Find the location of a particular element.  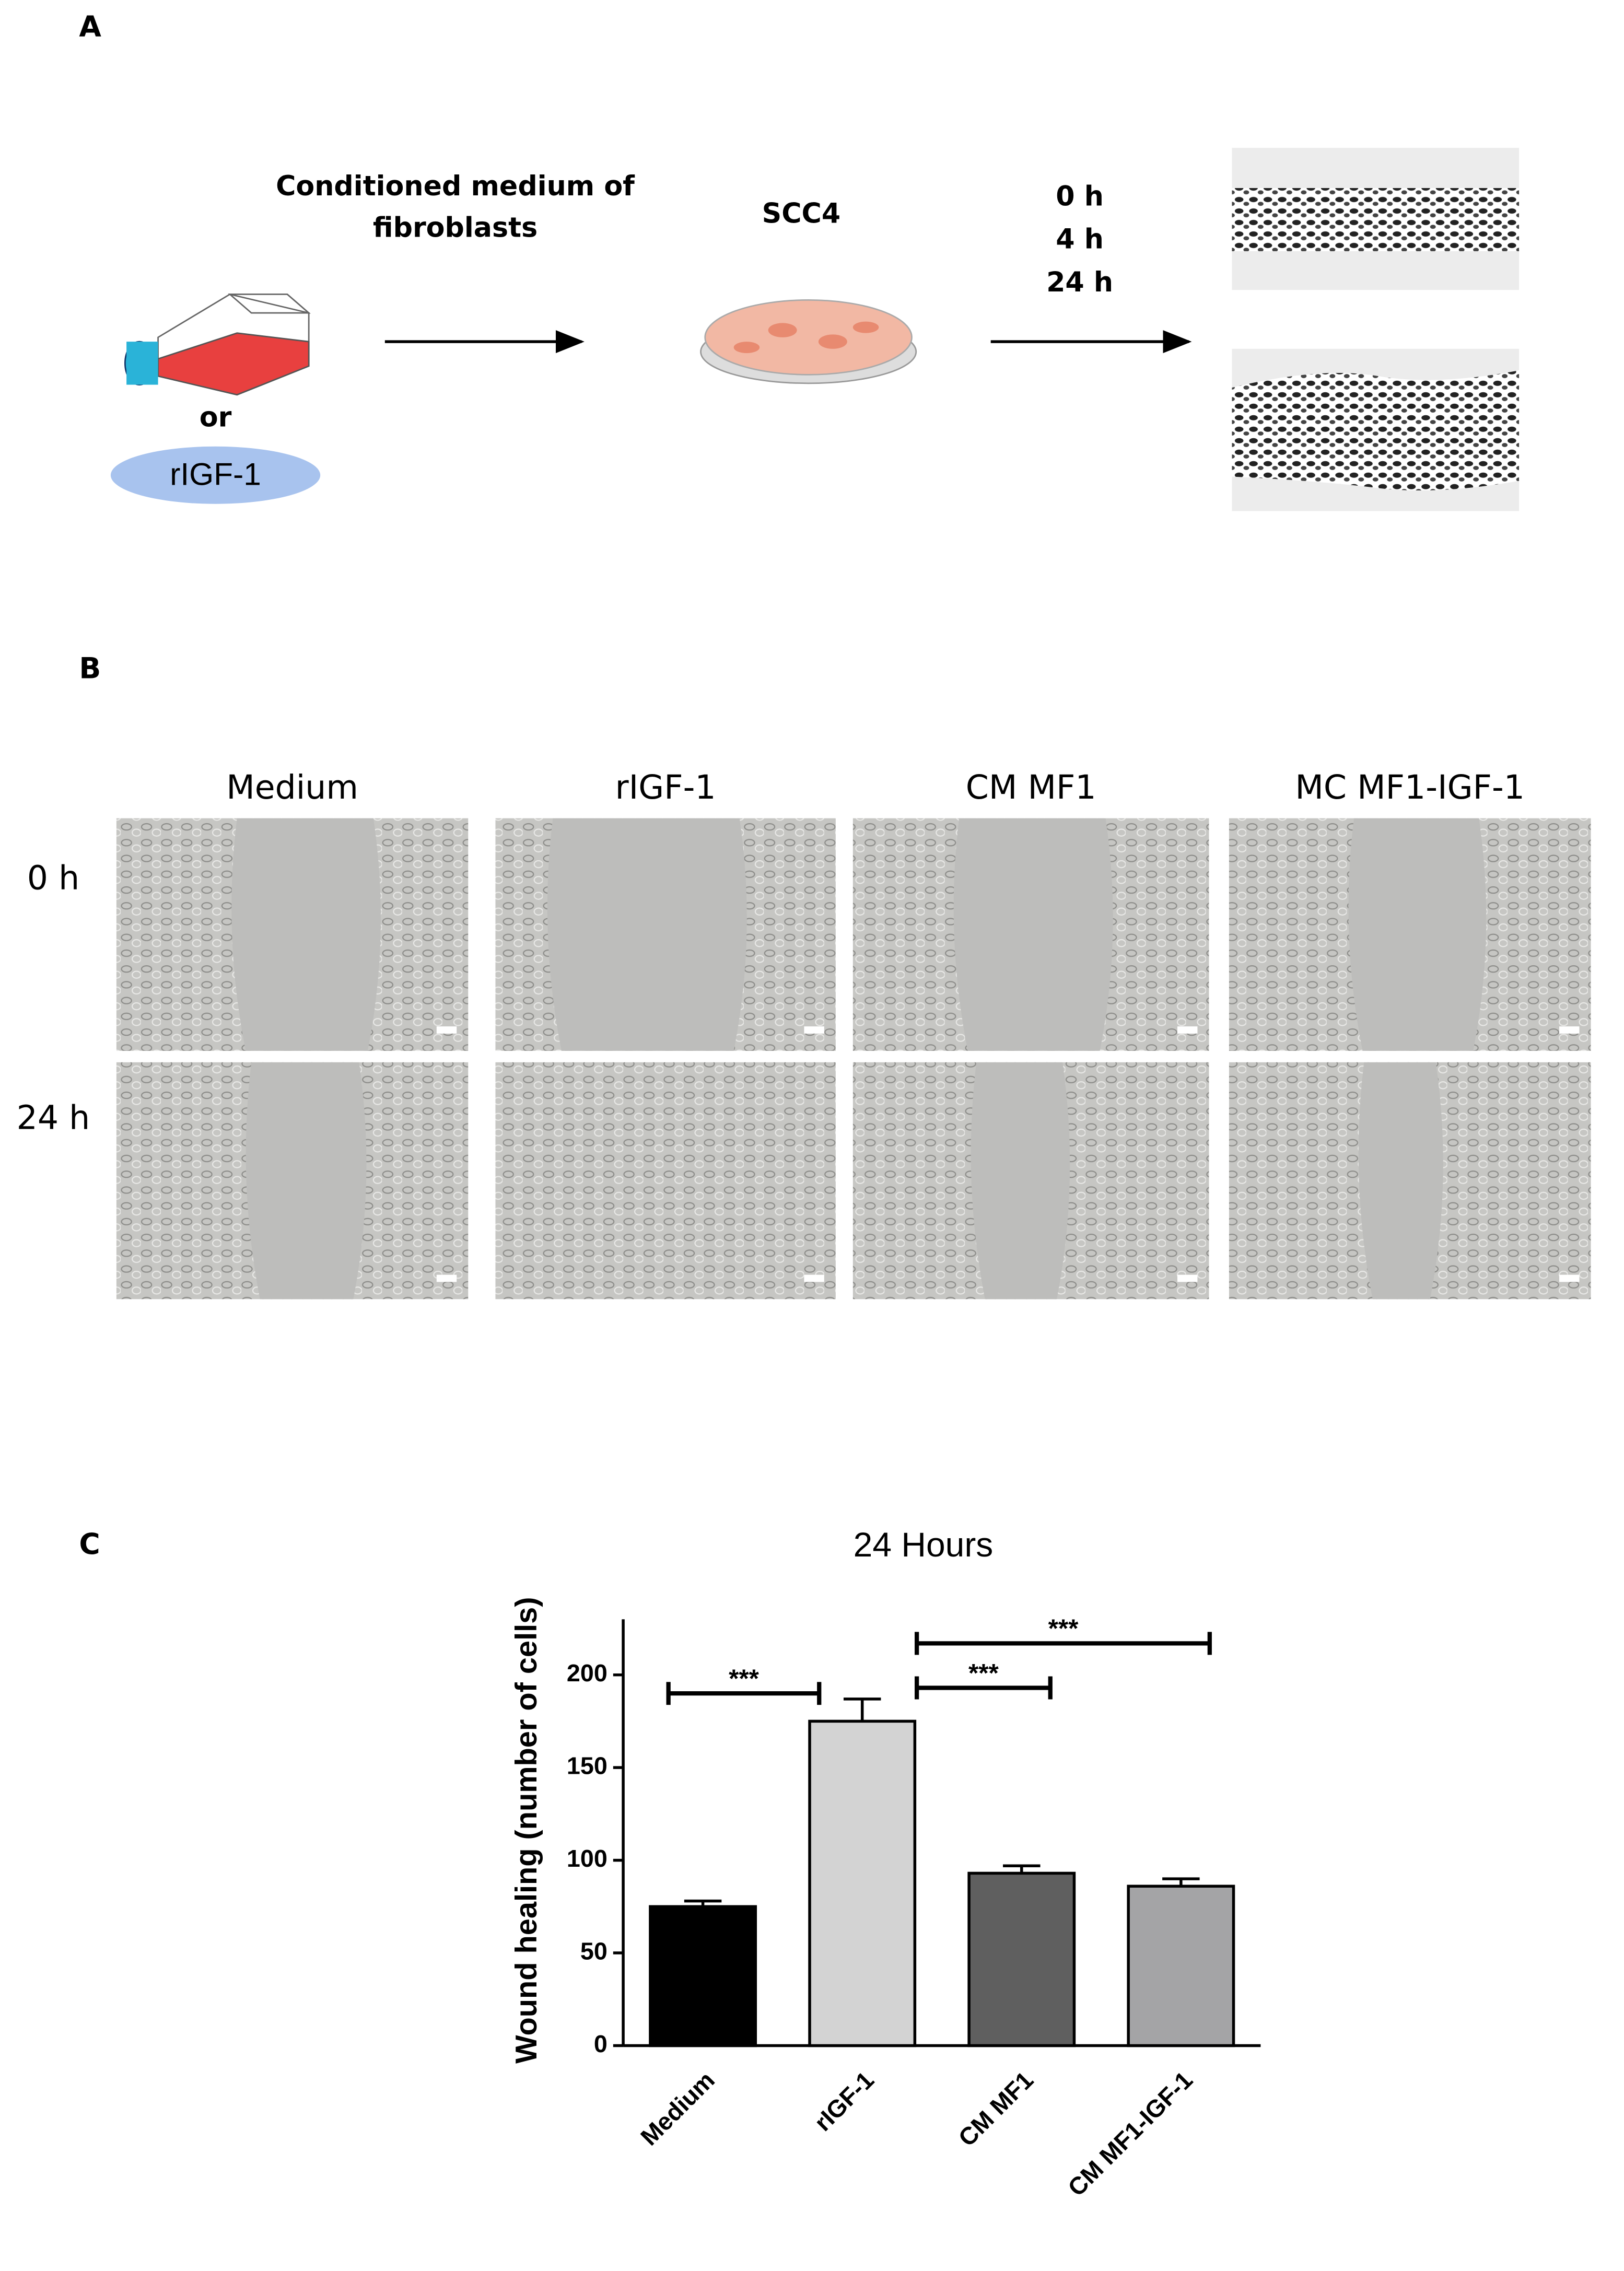

cells-text: SCC4 is located at coordinates (801, 213).